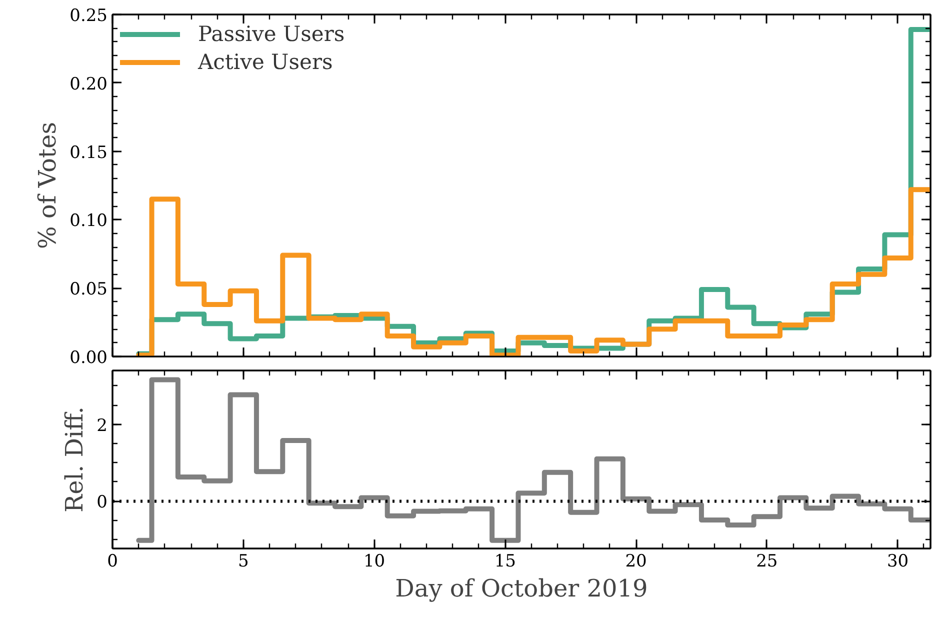 The width and height of the screenshot is (932, 622). What do you see at coordinates (271, 34) in the screenshot?
I see `legend-label: Passive Users` at bounding box center [271, 34].